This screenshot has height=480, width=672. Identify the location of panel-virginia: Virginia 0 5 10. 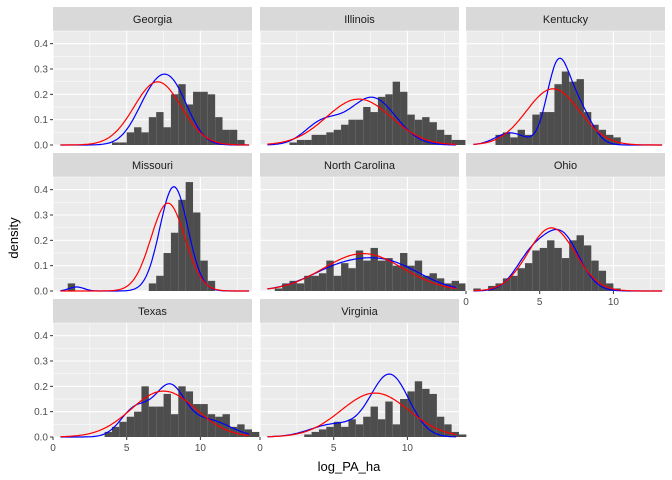
(362, 376).